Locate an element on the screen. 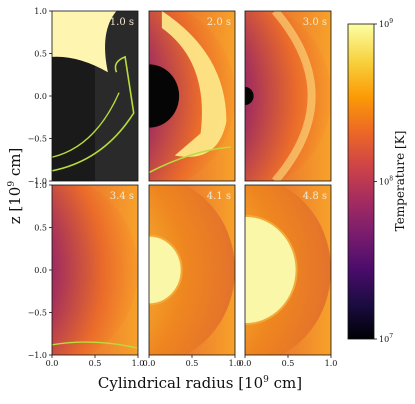  x-axis-label: Cylindrical radius [109 cm] is located at coordinates (200, 383).